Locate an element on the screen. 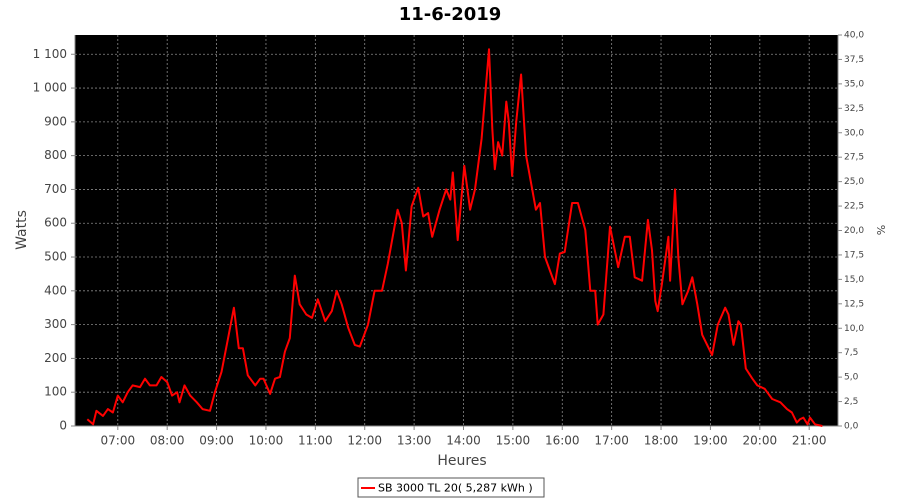 Image resolution: width=900 pixels, height=500 pixels. y-tick-label: 700 is located at coordinates (55, 189).